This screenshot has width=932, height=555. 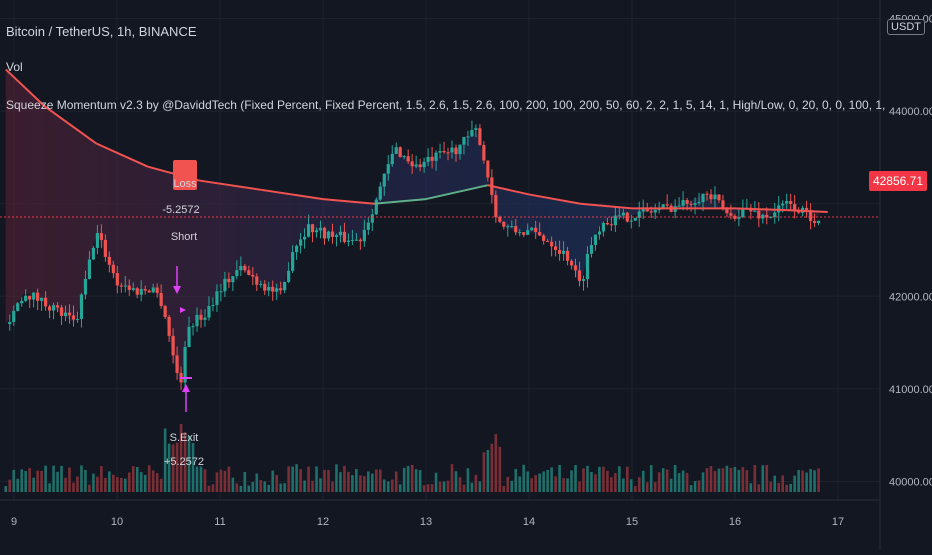 What do you see at coordinates (906, 27) in the screenshot?
I see `currency-badge: USDT` at bounding box center [906, 27].